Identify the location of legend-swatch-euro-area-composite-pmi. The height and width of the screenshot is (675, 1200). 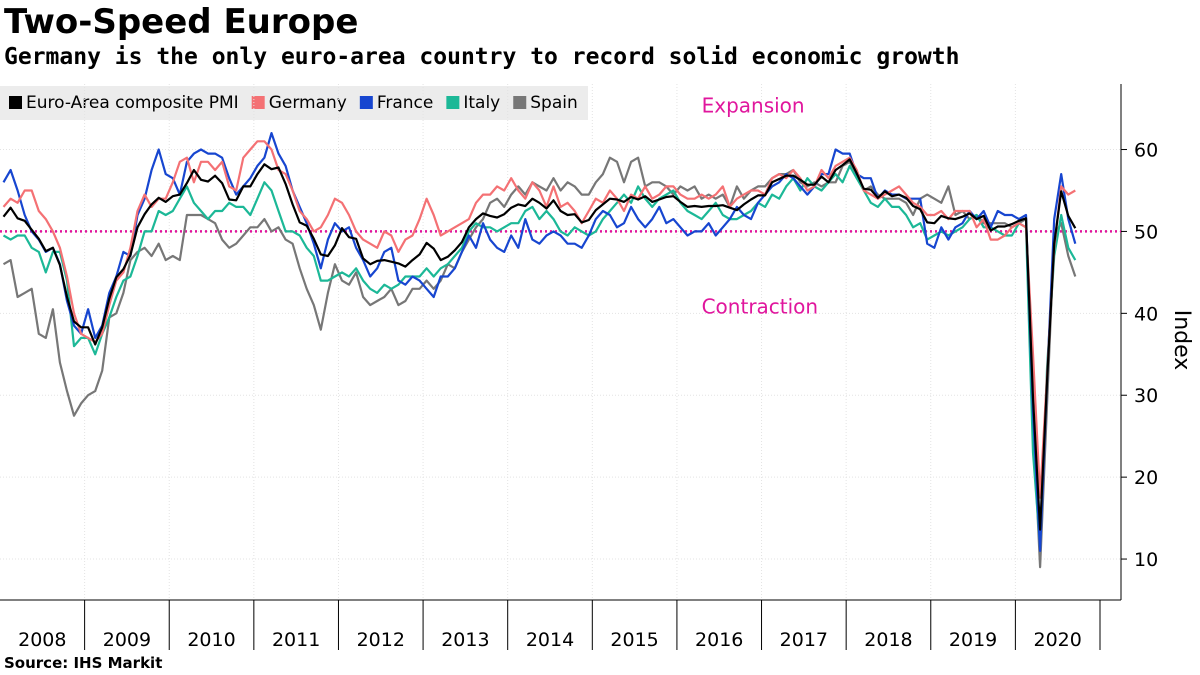
(15, 102).